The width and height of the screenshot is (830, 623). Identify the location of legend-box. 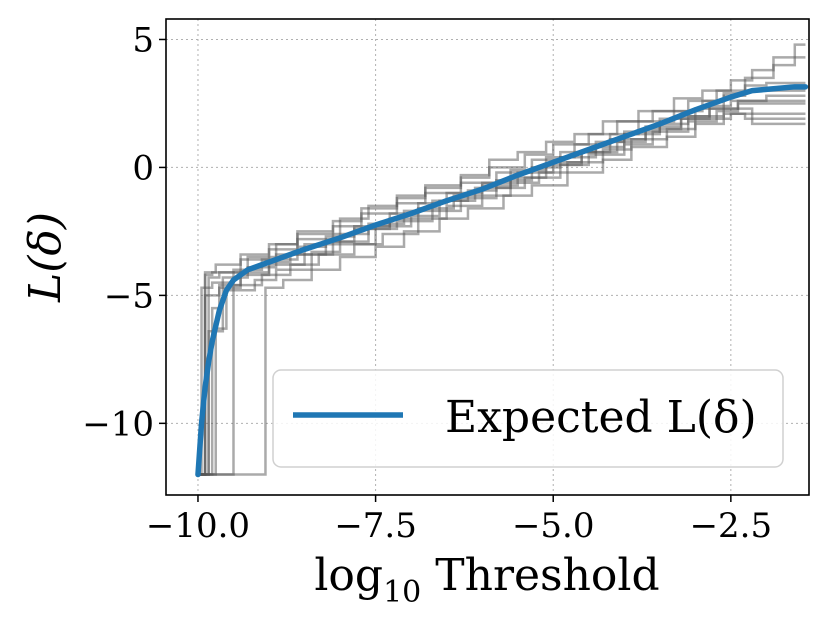
(528, 418).